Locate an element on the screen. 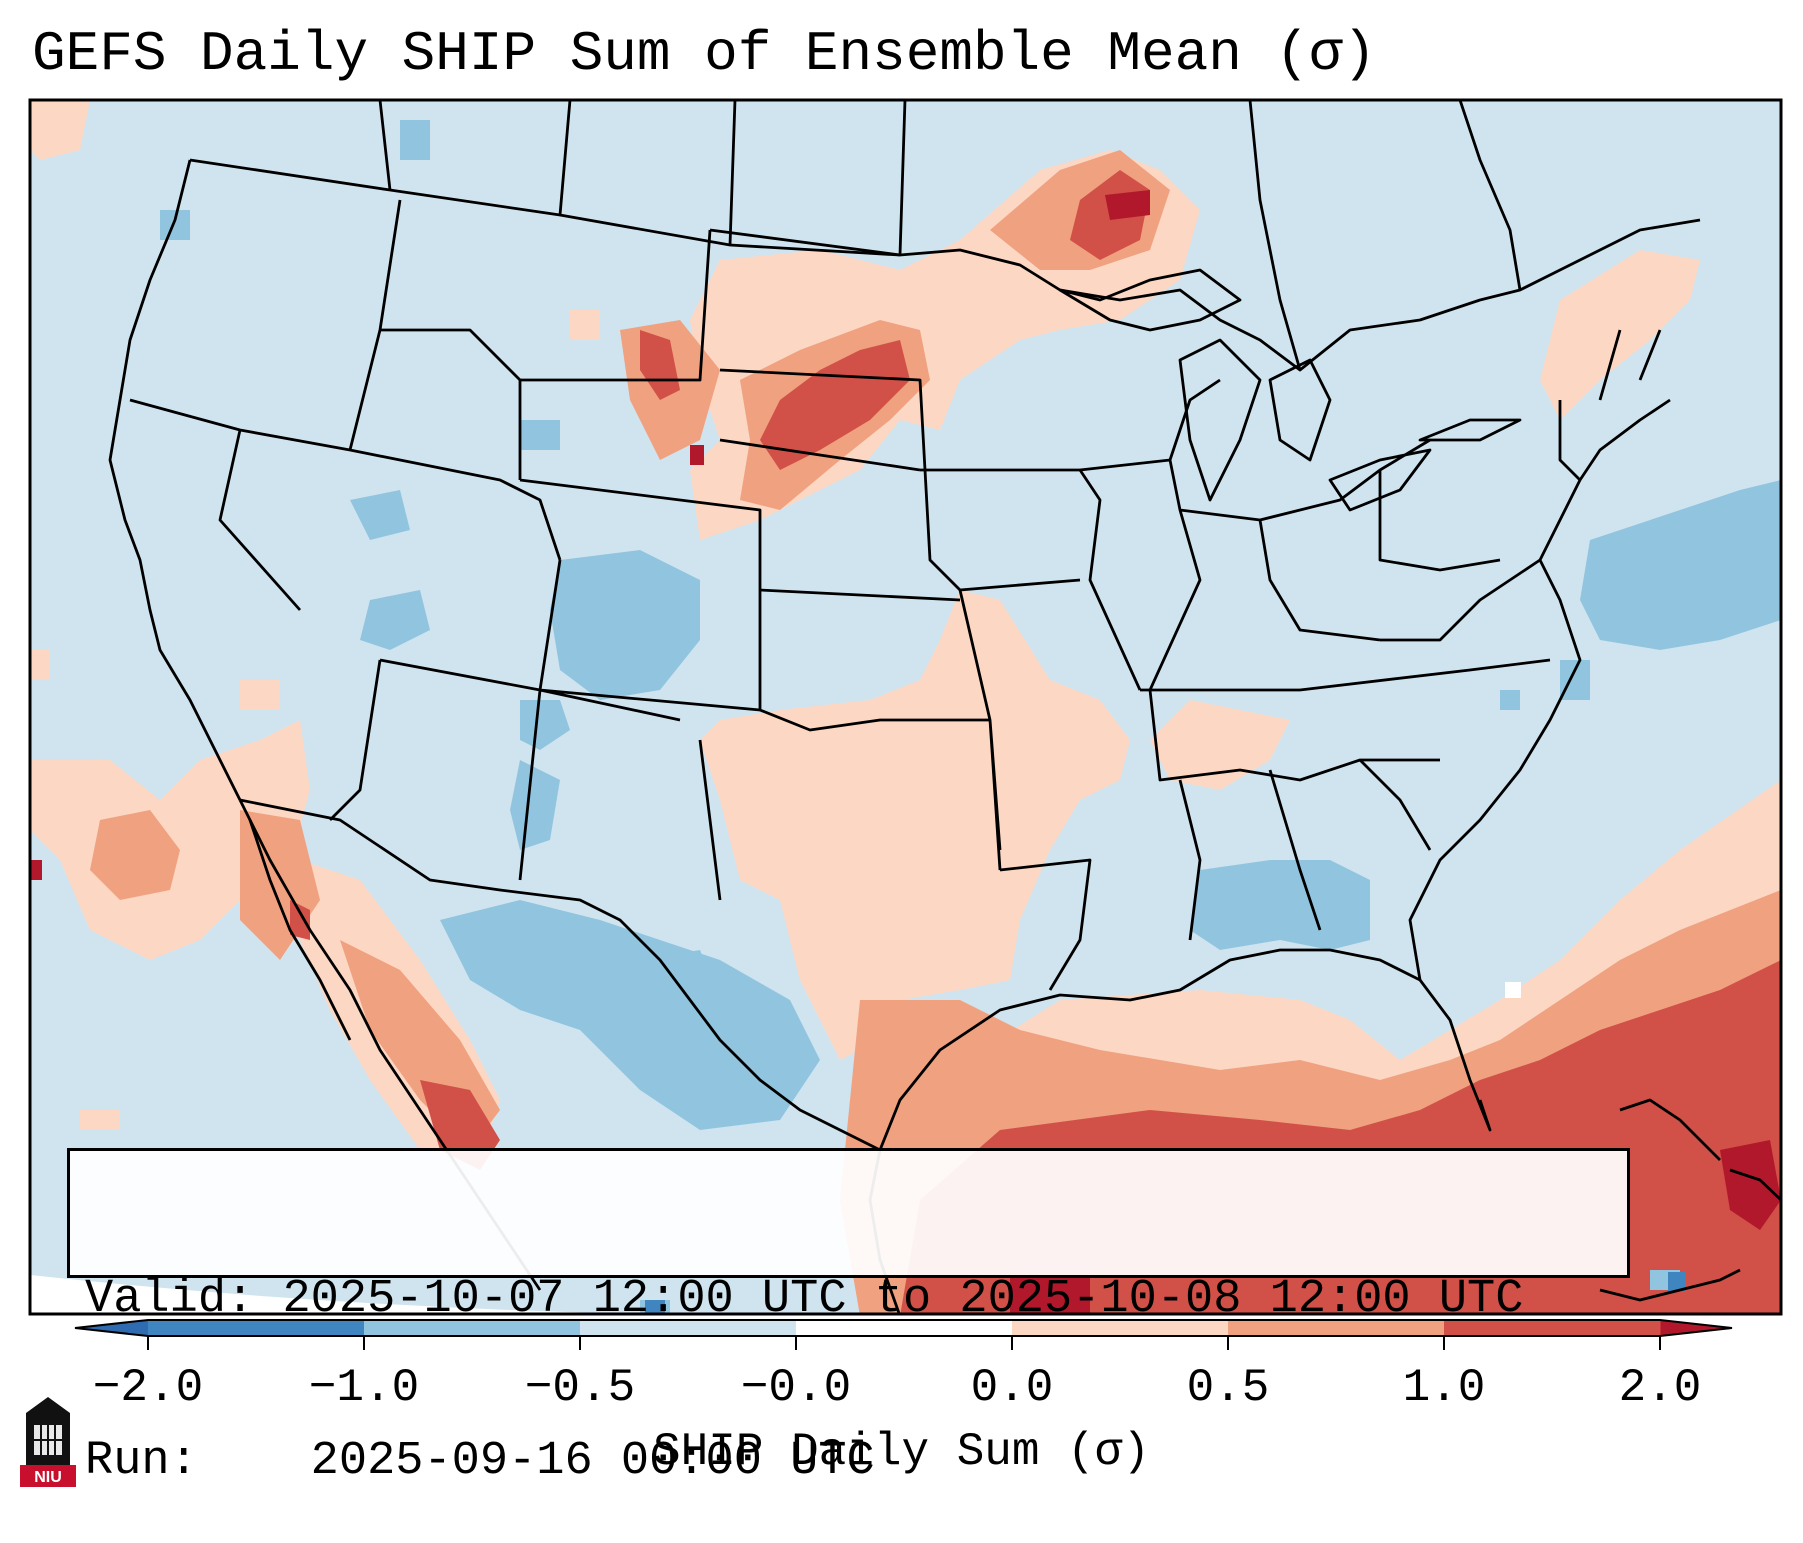  run-value: 2025-09-16 00:00 UTC is located at coordinates (592, 1461).